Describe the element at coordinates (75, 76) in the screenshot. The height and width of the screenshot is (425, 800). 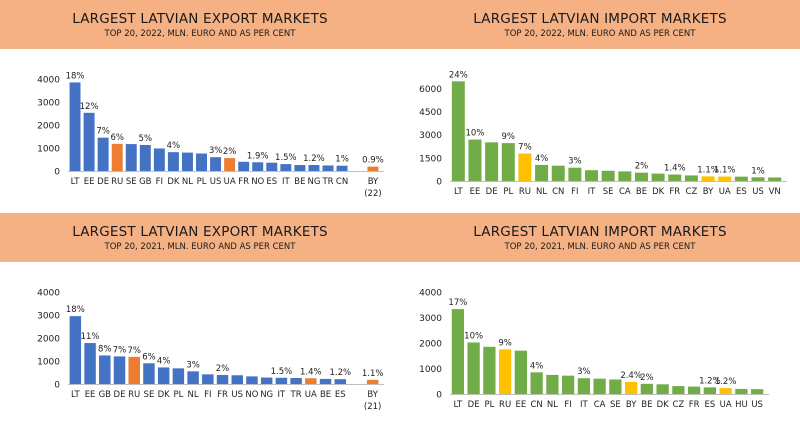
I see `data-label: 18%` at that location.